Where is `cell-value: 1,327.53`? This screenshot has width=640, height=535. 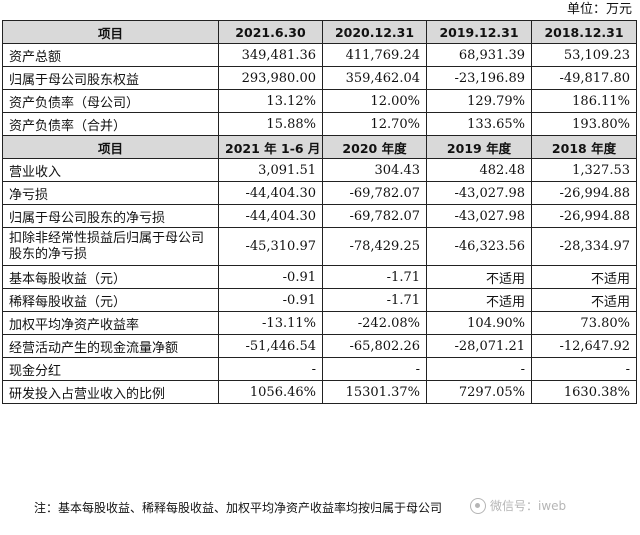
cell-value: 1,327.53 is located at coordinates (584, 170).